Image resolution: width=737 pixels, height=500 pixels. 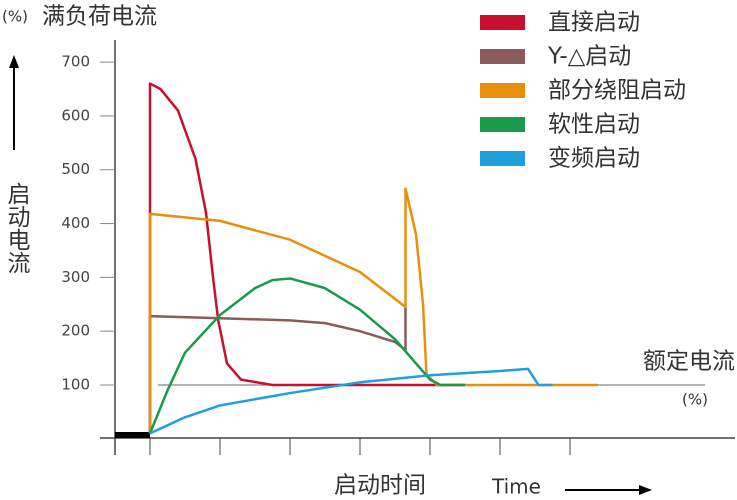 I want to click on y-arrow-head, so click(x=14, y=61).